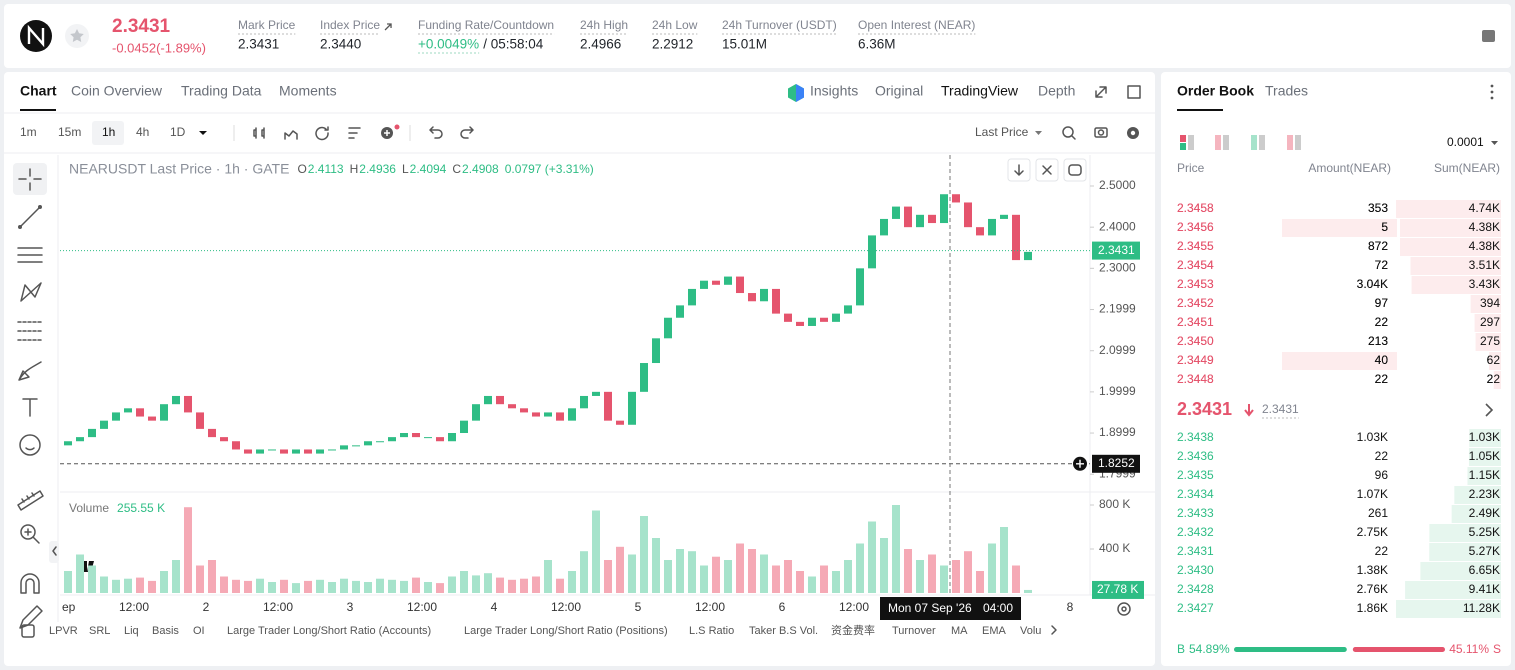 This screenshot has width=1515, height=670. What do you see at coordinates (1195, 532) in the screenshot?
I see `order-price: 2.3432` at bounding box center [1195, 532].